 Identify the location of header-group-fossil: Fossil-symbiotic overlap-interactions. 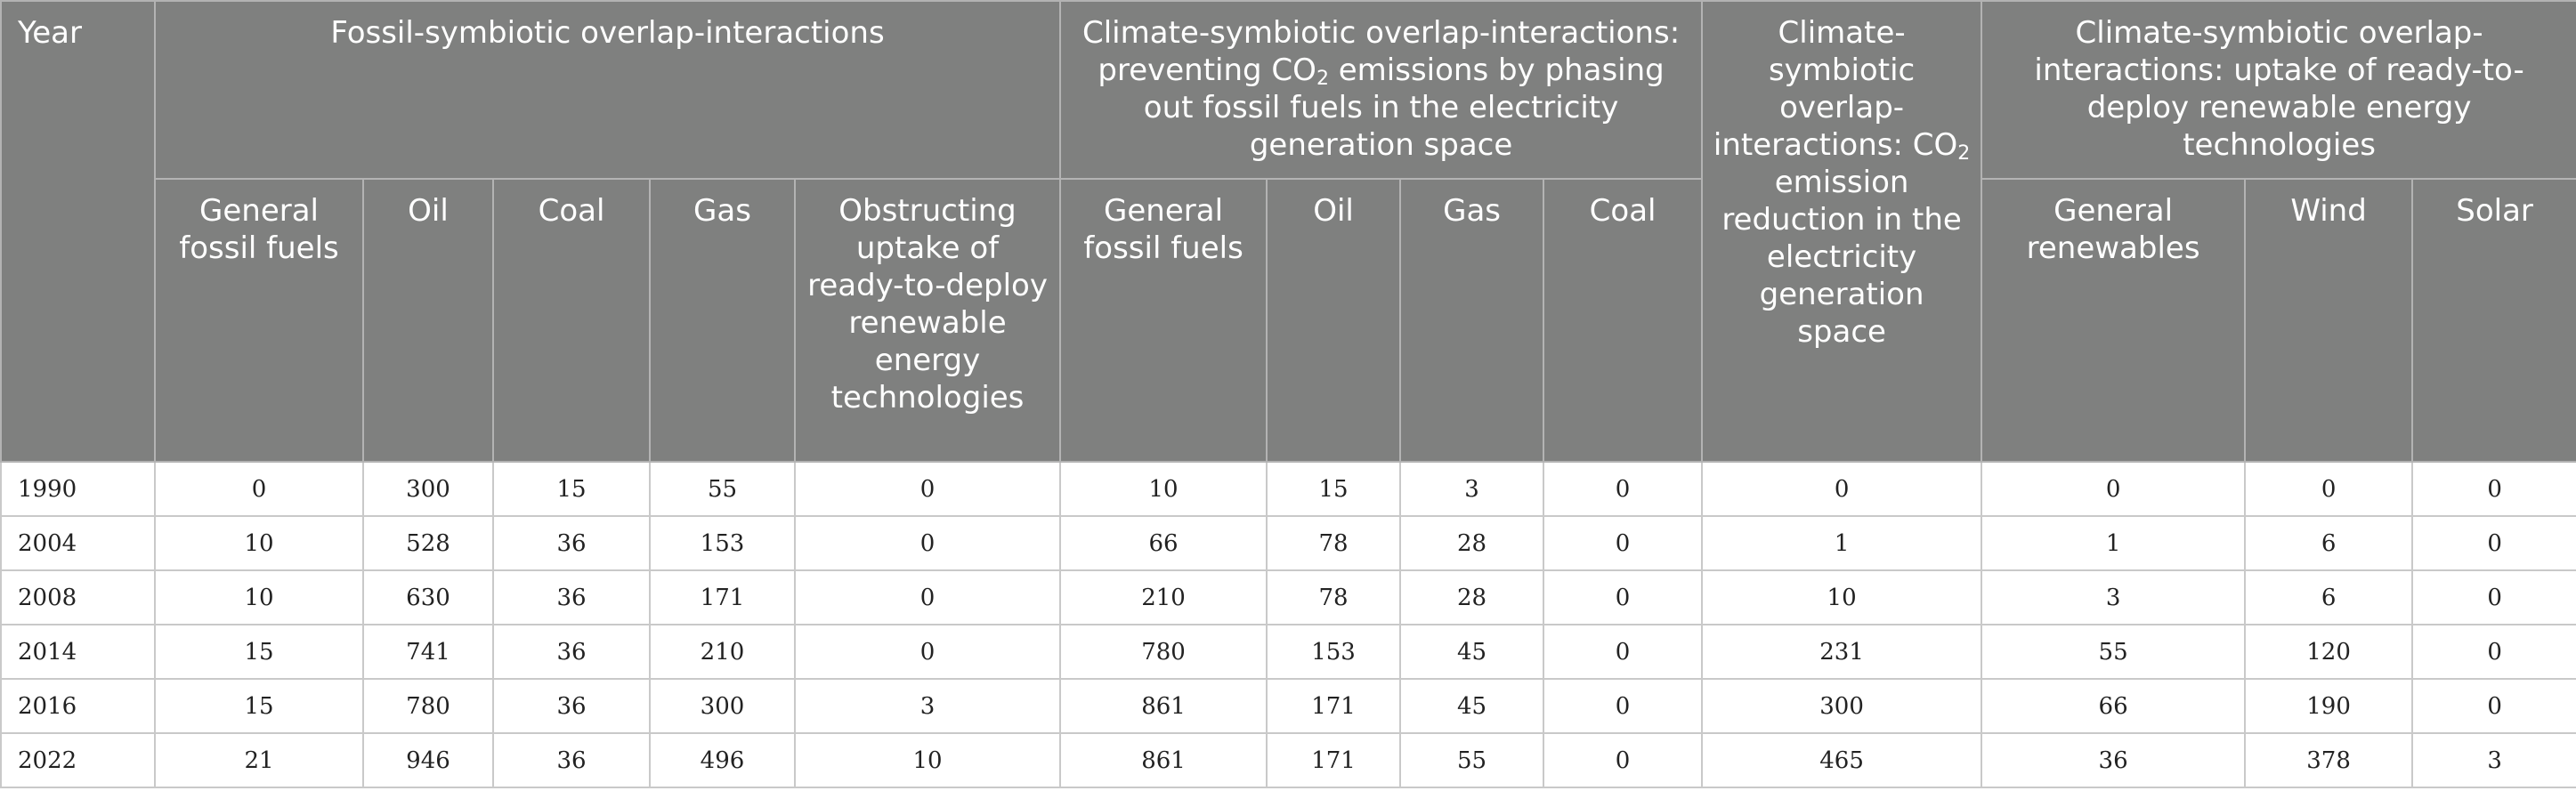
(607, 90).